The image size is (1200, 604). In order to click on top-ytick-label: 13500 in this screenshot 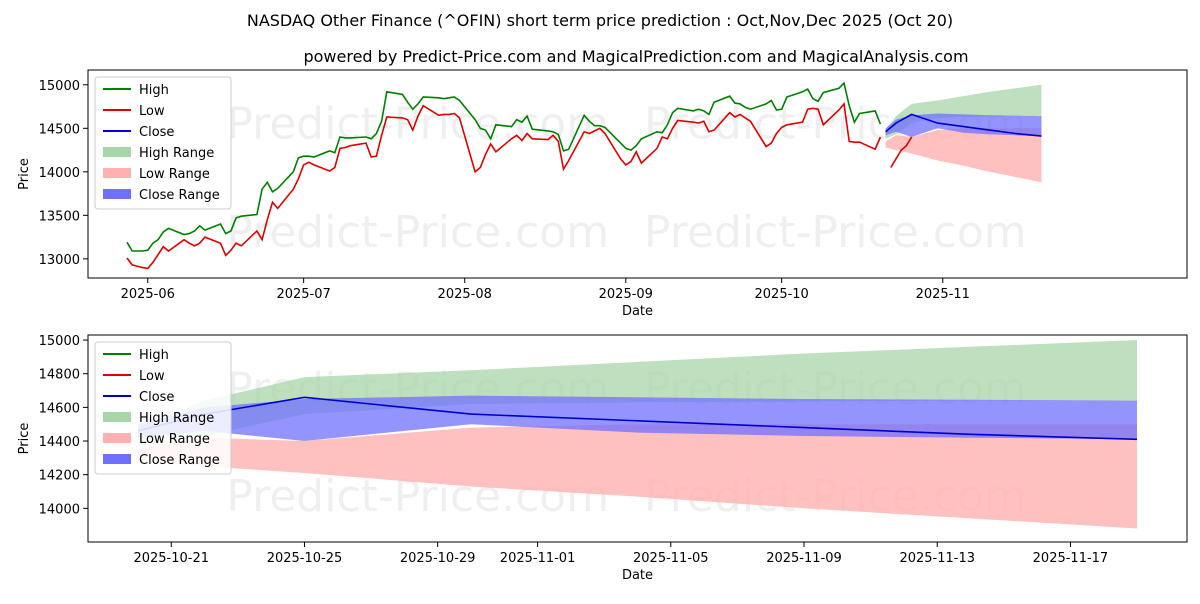, I will do `click(59, 216)`.